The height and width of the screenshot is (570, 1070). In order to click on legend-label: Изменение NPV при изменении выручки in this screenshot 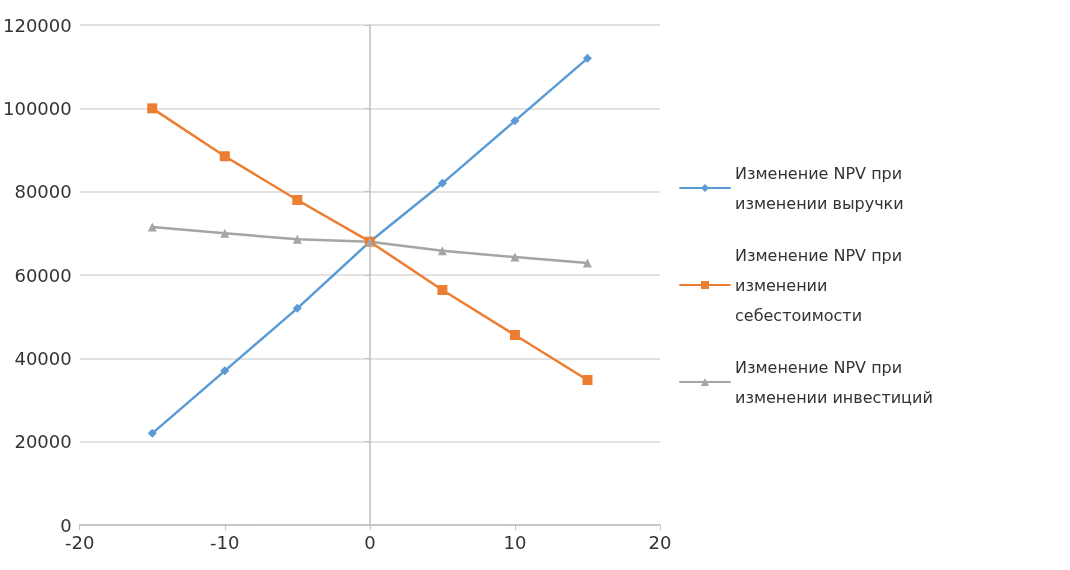, I will do `click(821, 188)`.